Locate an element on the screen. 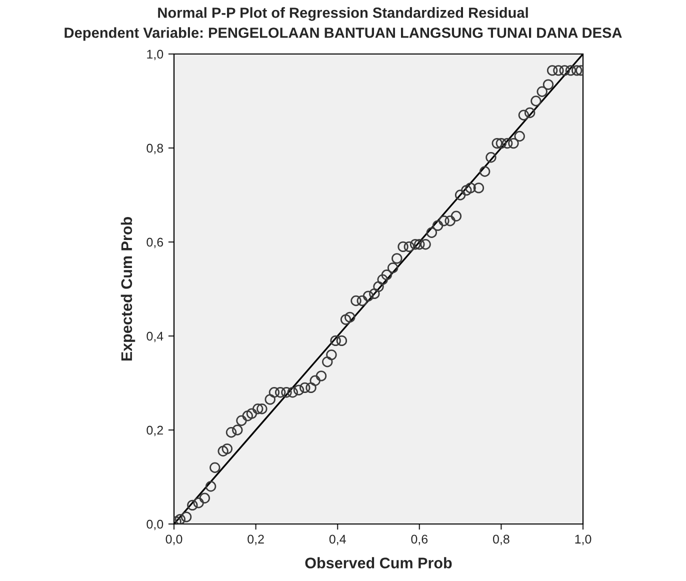 The image size is (686, 581). y-tick-label: 0,4 is located at coordinates (155, 337).